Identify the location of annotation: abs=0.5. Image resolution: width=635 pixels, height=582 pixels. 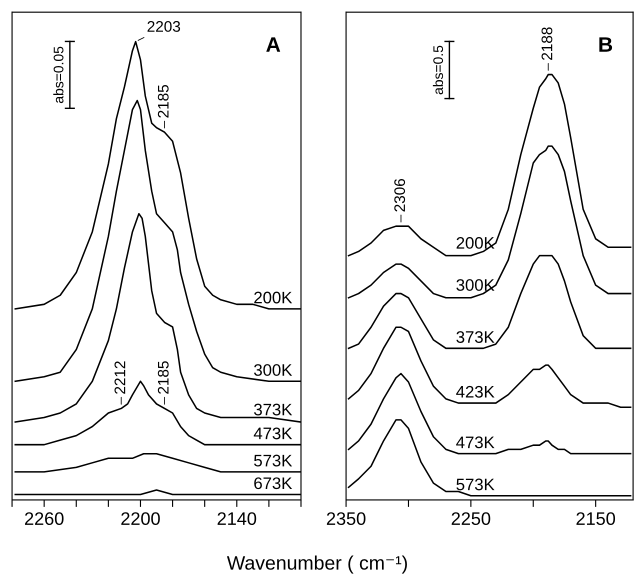
(438, 70).